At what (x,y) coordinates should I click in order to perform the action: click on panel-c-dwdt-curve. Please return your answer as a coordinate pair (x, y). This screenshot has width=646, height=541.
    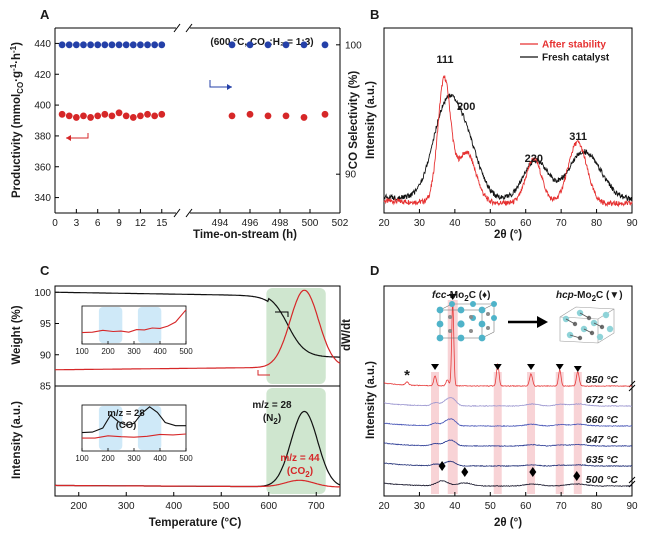
    Looking at the image, I should click on (197, 330).